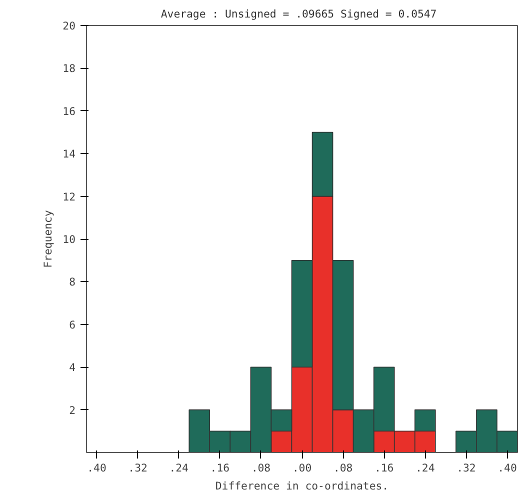  I want to click on y-axis-title: Frequency, so click(48, 239).